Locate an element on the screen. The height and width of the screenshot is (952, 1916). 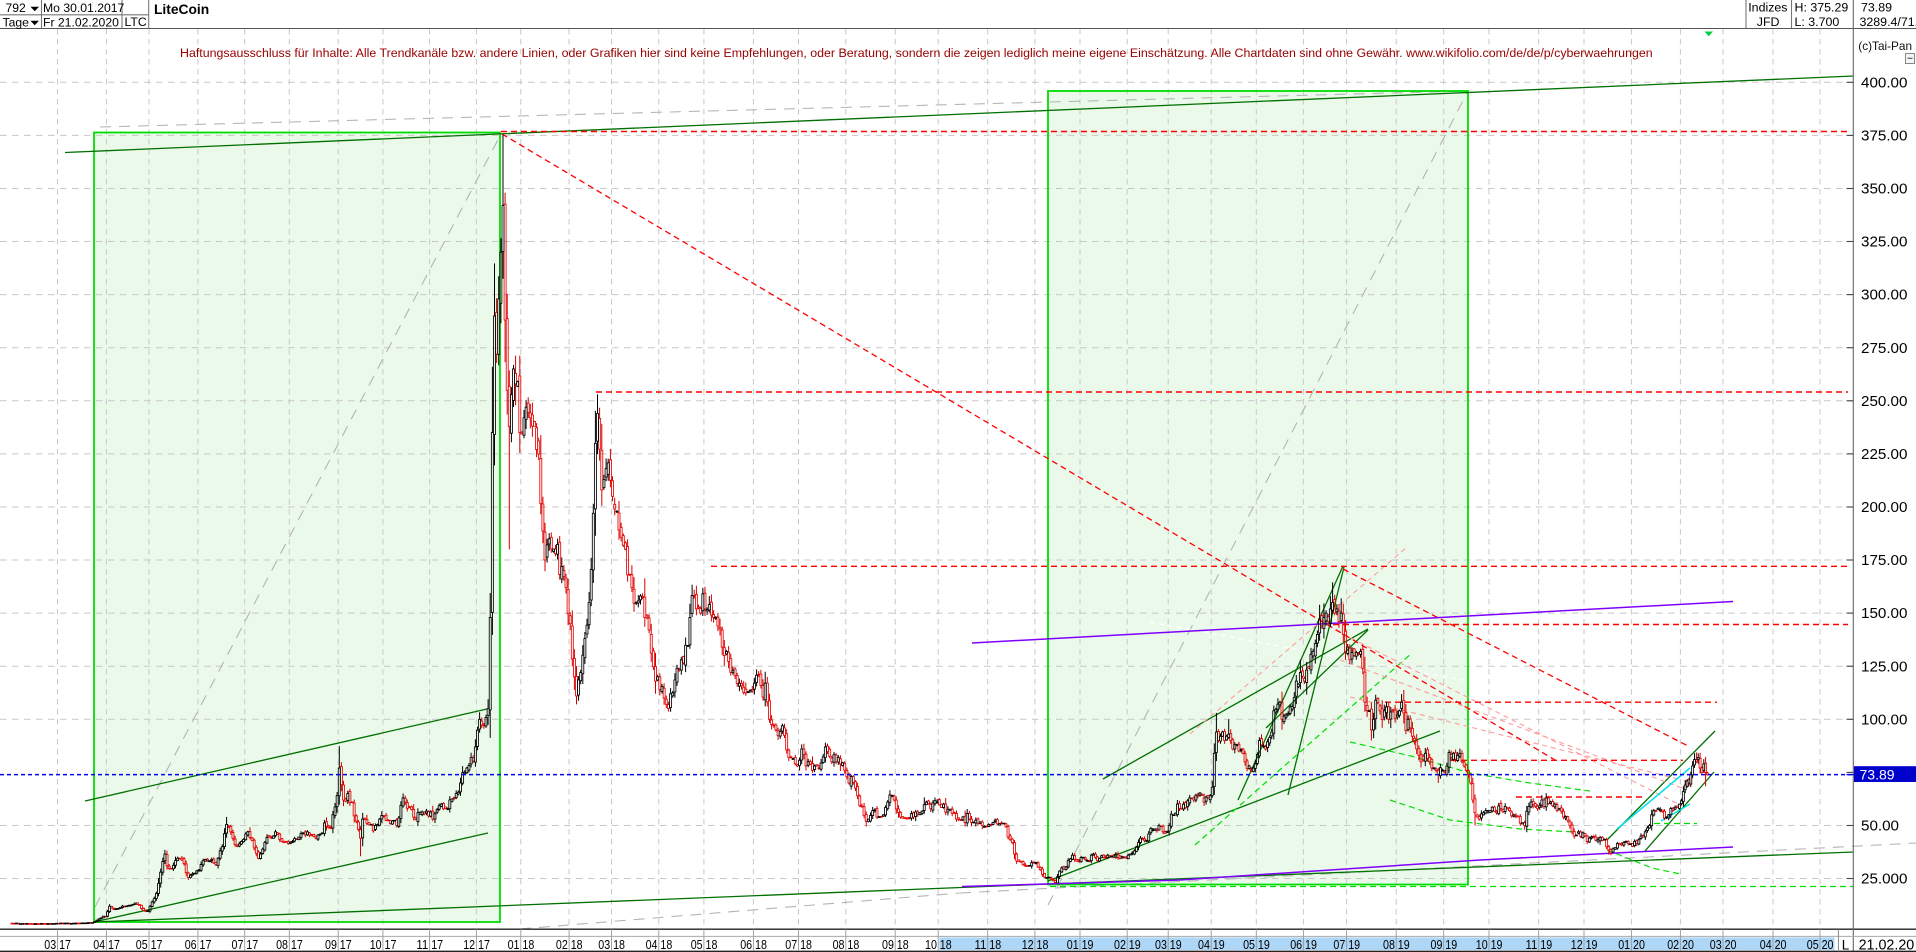
svg-text: 25.000 is located at coordinates (1884, 879).